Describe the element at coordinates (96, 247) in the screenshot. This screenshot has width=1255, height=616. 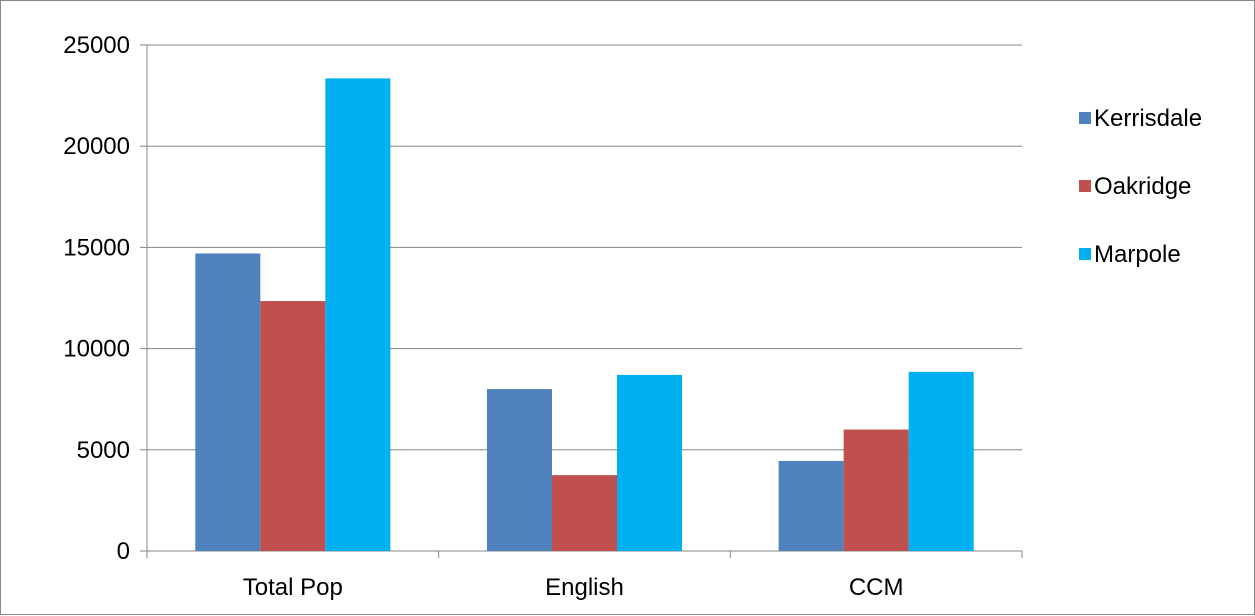
I see `y-tick-label: 15000` at that location.